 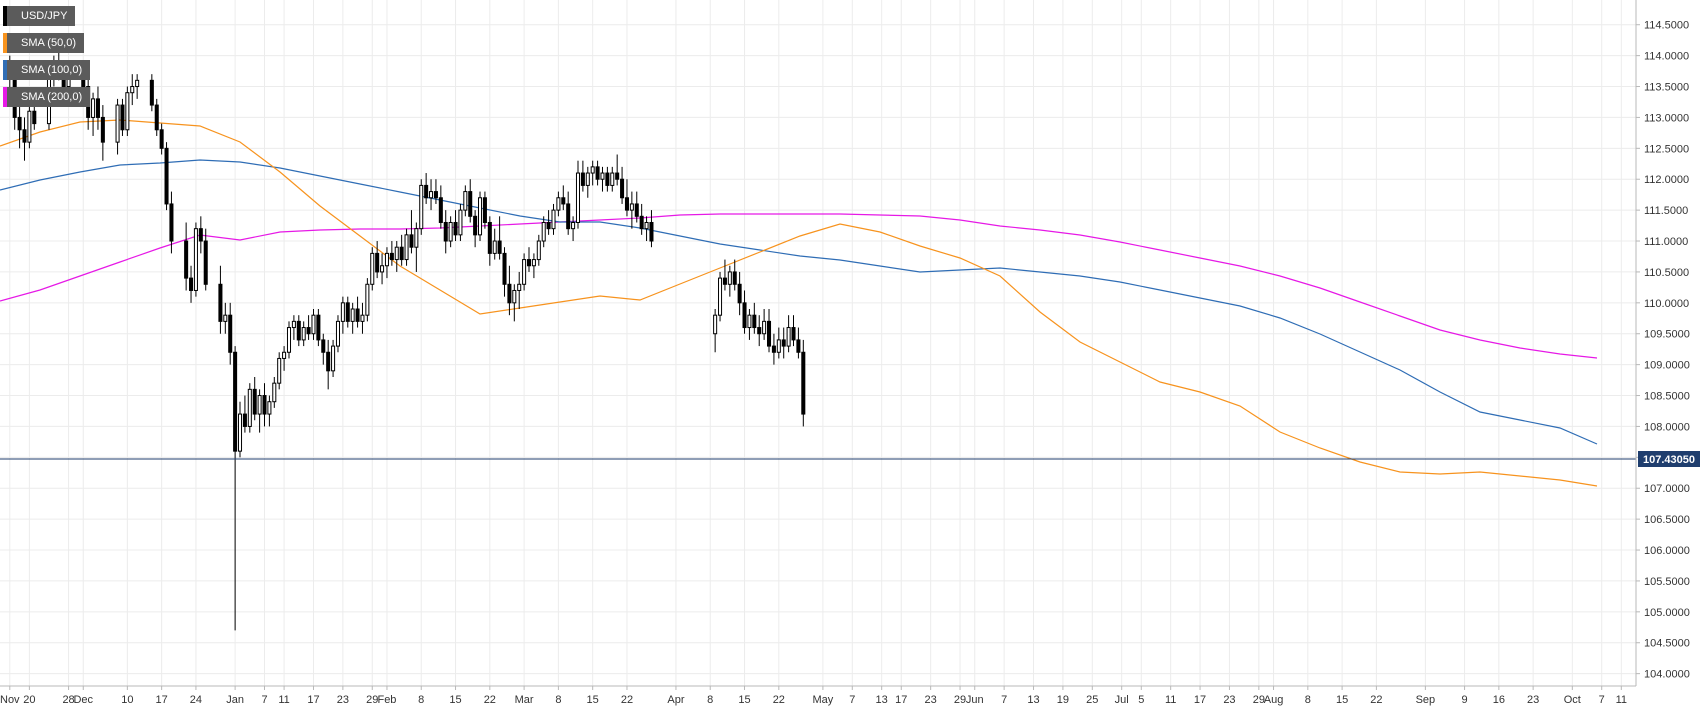 What do you see at coordinates (47, 70) in the screenshot?
I see `legend-item-sma-100: SMA (100,0)` at bounding box center [47, 70].